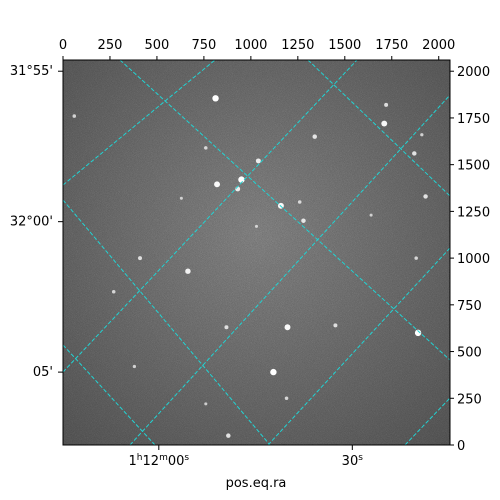 This screenshot has height=500, width=500. I want to click on right-tick-label-0: 0, so click(461, 446).